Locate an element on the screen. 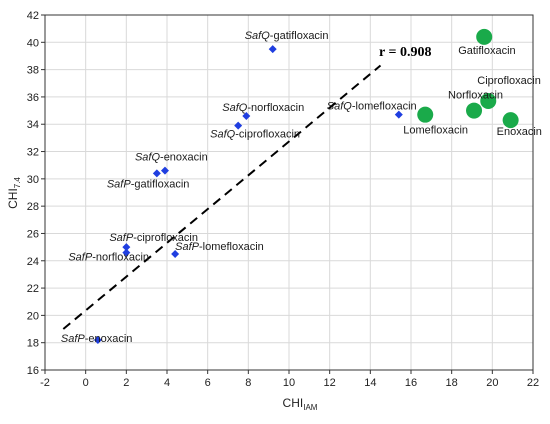  y-tick-label: 40 is located at coordinates (33, 43).